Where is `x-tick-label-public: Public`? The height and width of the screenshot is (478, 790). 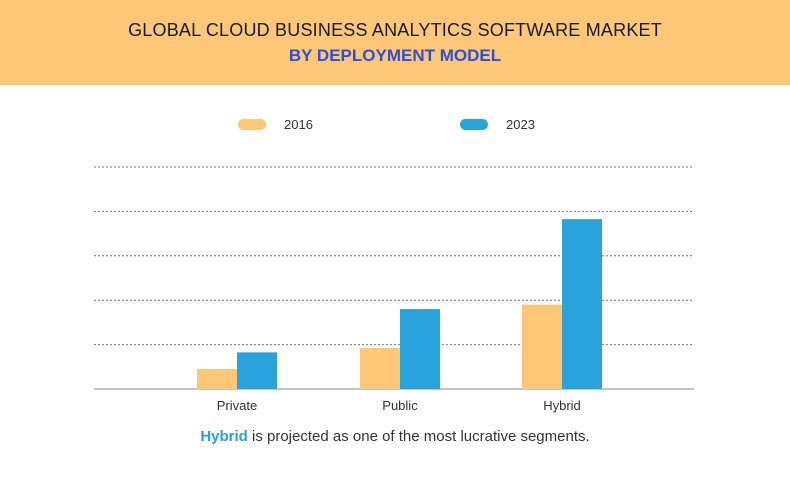 x-tick-label-public: Public is located at coordinates (400, 405).